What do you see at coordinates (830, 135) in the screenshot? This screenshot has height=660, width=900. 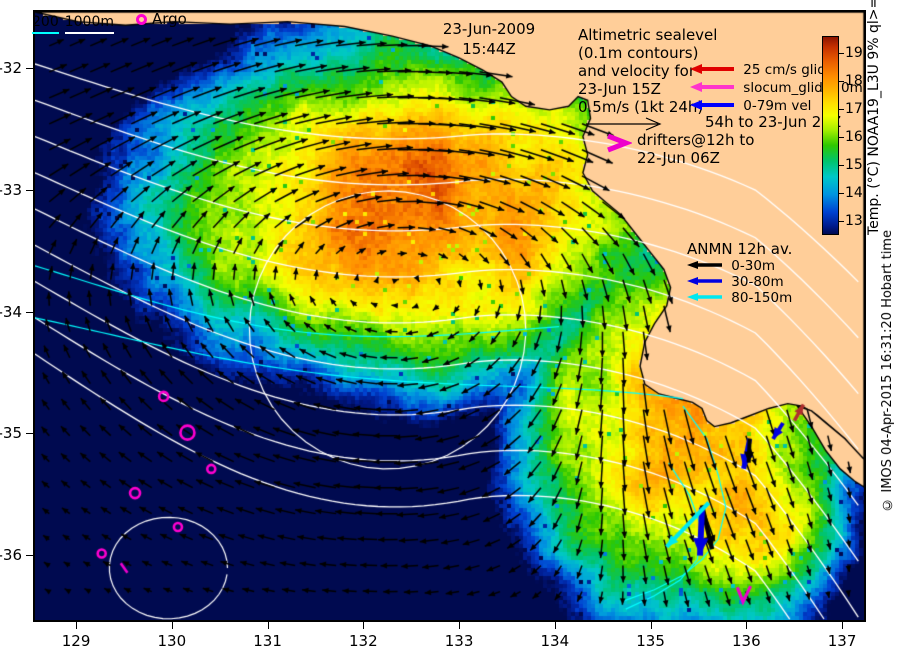 I see `temperature-colorbar` at bounding box center [830, 135].